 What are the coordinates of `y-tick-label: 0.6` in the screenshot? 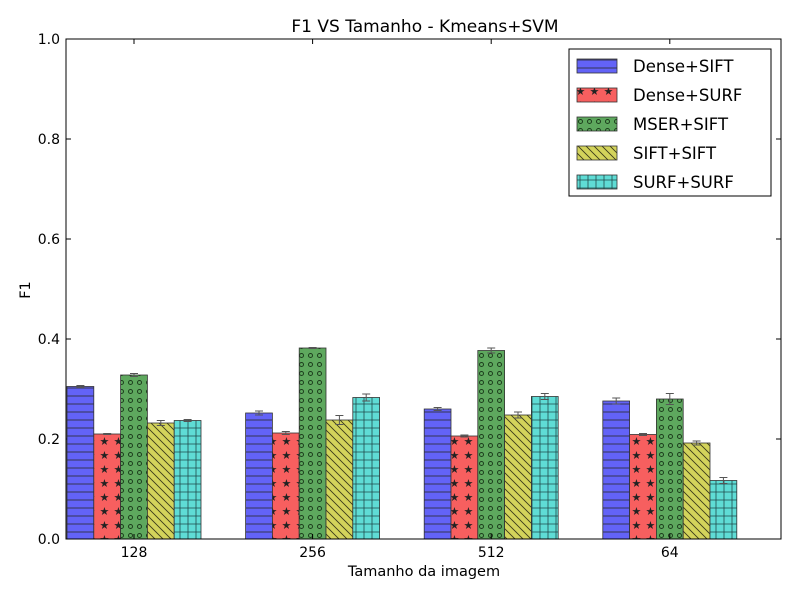 It's located at (49, 240).